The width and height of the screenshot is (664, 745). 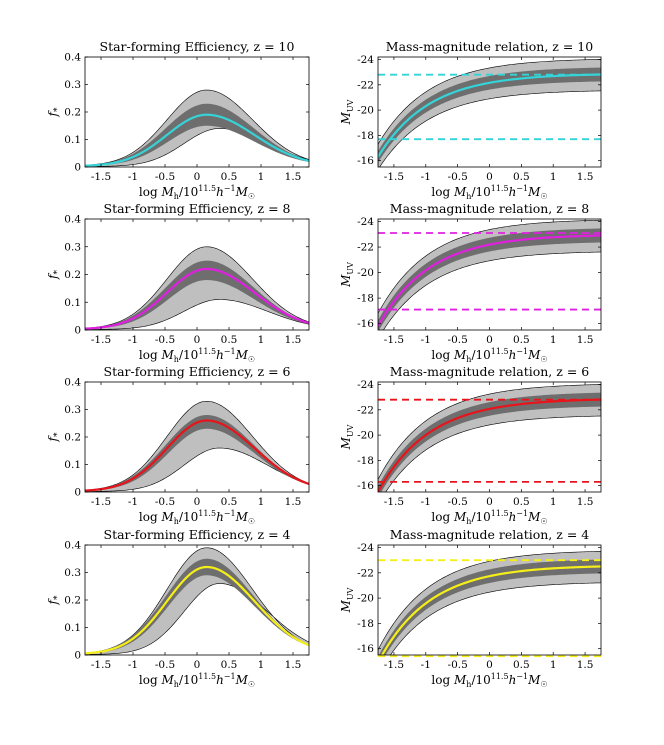 What do you see at coordinates (489, 46) in the screenshot?
I see `panel-title: Mass-magnitude relation, z = 10` at bounding box center [489, 46].